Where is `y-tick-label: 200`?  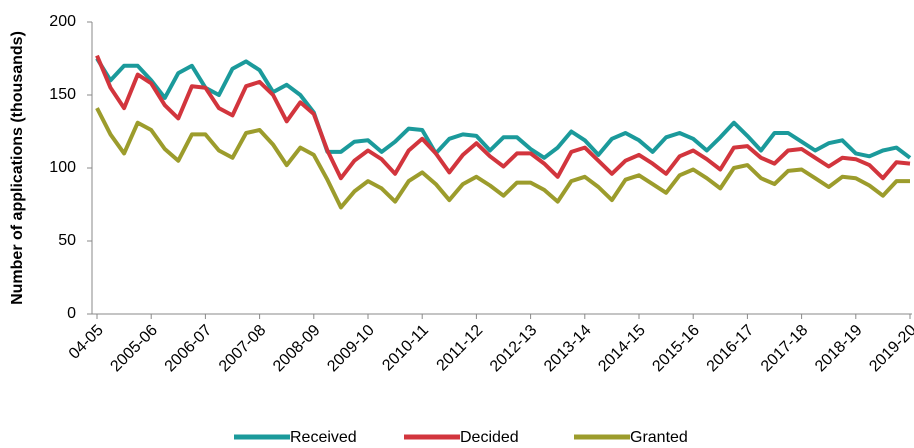
y-tick-label: 200 is located at coordinates (62, 21).